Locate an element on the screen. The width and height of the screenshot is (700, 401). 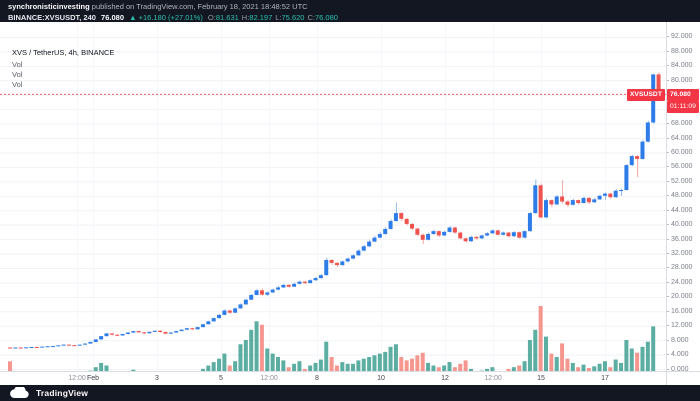
time-axis-tick: 17 is located at coordinates (605, 378).